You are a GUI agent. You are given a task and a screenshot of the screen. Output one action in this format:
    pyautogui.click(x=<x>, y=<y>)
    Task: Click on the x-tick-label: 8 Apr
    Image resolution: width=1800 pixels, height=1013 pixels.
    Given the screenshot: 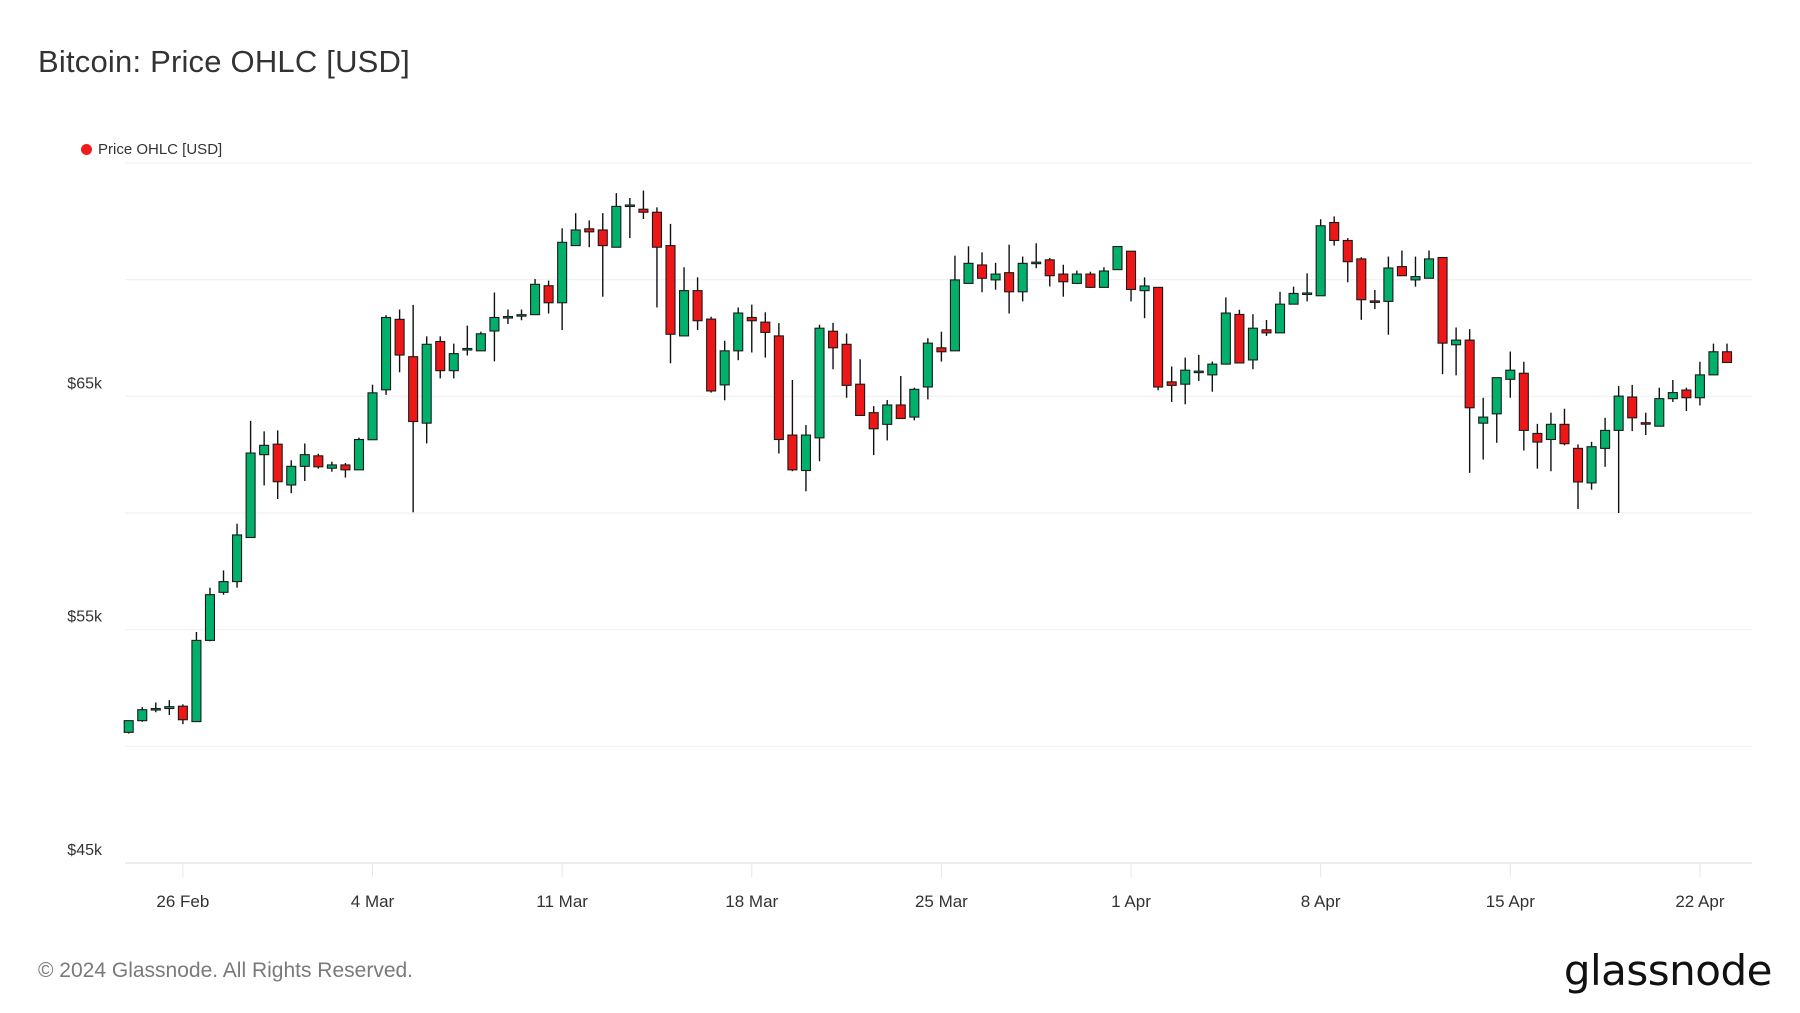 What is the action you would take?
    pyautogui.click(x=1321, y=901)
    